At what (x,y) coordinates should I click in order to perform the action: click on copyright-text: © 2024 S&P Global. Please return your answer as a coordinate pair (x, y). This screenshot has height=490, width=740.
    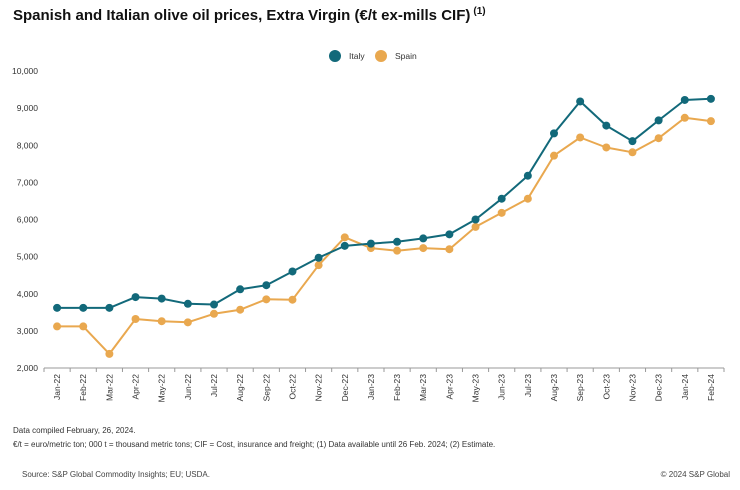
    Looking at the image, I should click on (695, 474).